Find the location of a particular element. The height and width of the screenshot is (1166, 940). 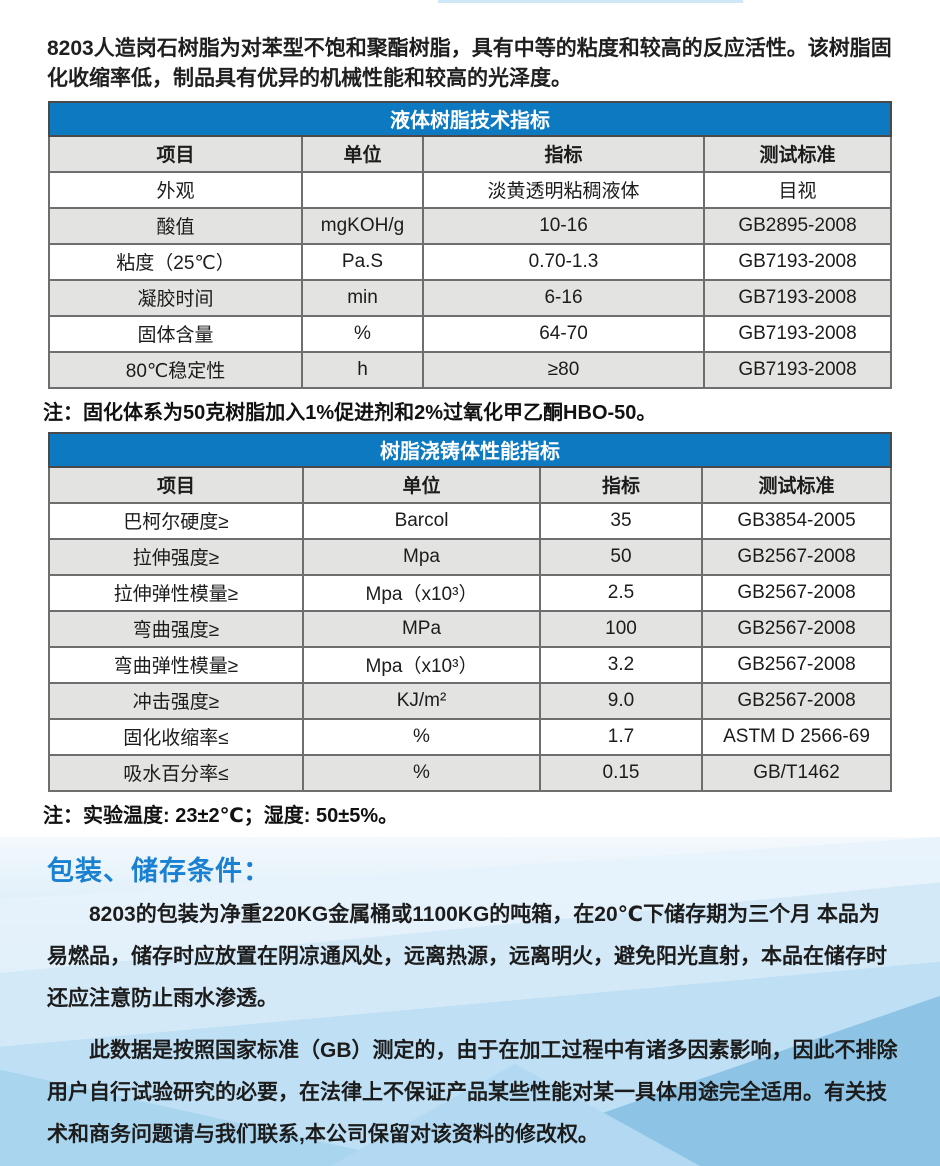

table-cell: 冲击强度≥ is located at coordinates (176, 700).